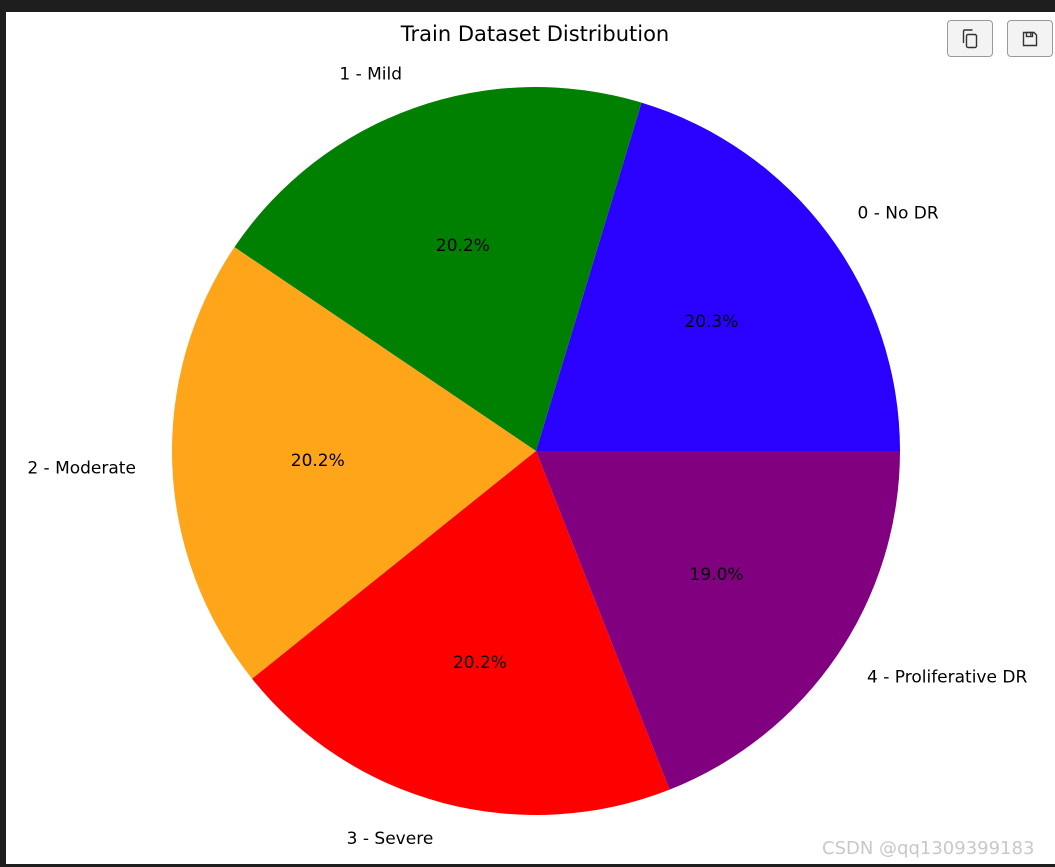 This screenshot has height=867, width=1055. What do you see at coordinates (318, 461) in the screenshot?
I see `pie-percent-label-2: 20.2%` at bounding box center [318, 461].